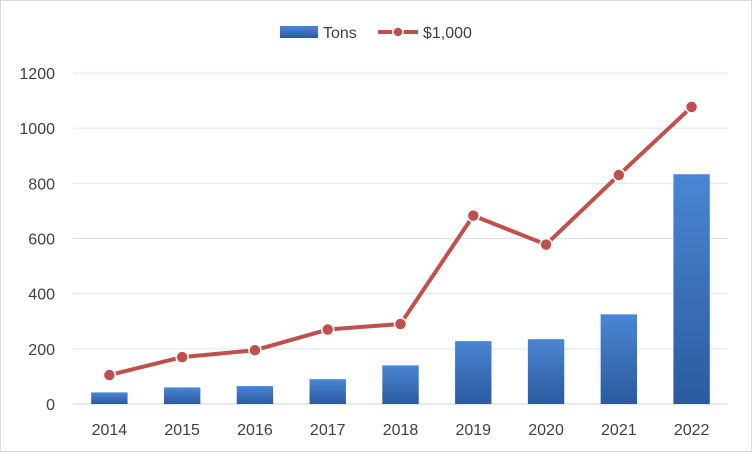 The width and height of the screenshot is (752, 453). Describe the element at coordinates (400, 324) in the screenshot. I see `point-dollars-2018` at that location.